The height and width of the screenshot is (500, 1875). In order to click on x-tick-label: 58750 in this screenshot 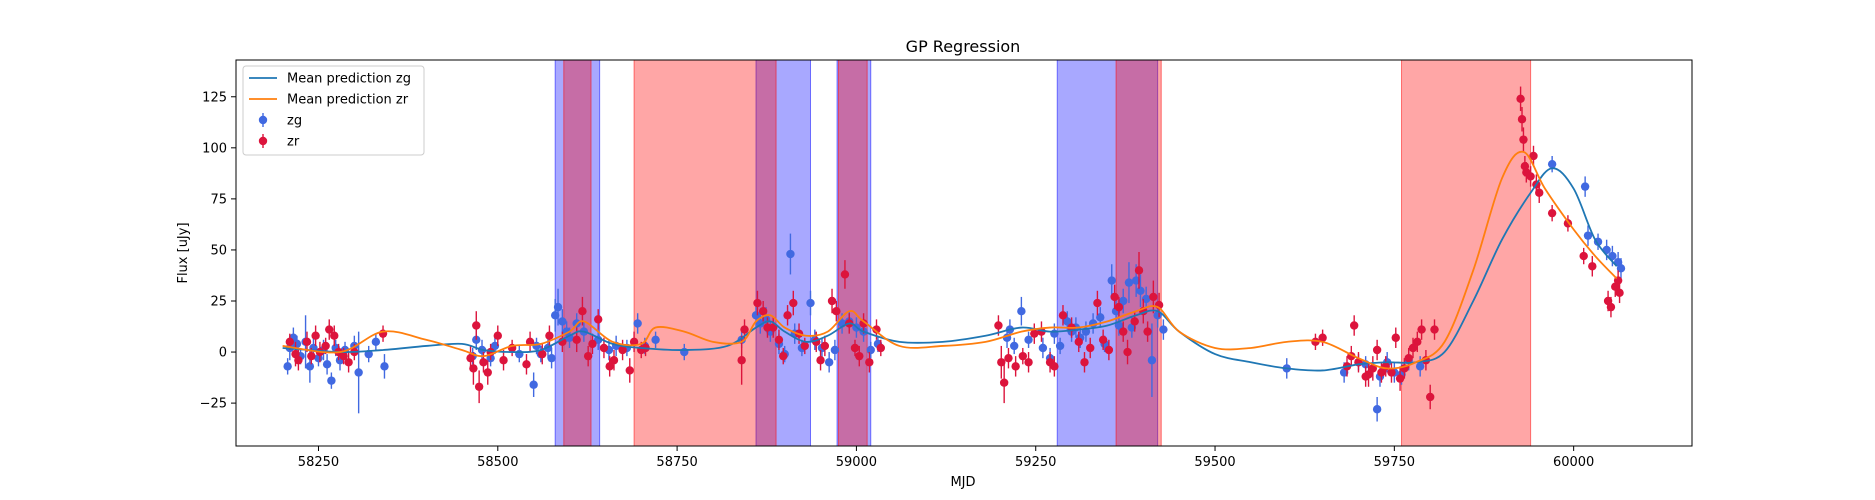, I will do `click(676, 462)`.